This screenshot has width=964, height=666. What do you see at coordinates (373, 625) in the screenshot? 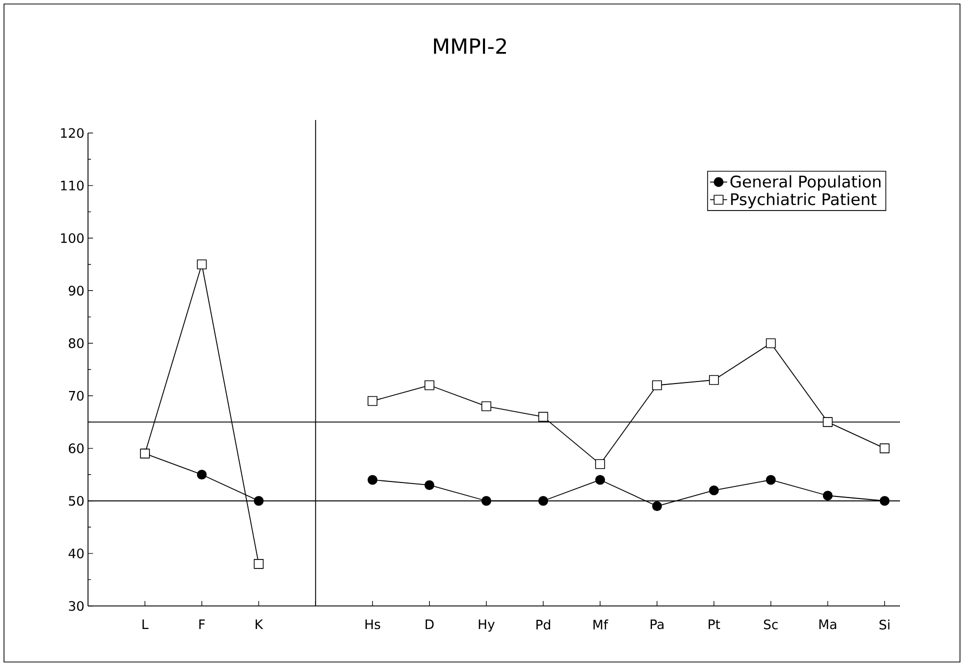
I see `x-tick-label: Hs` at bounding box center [373, 625].